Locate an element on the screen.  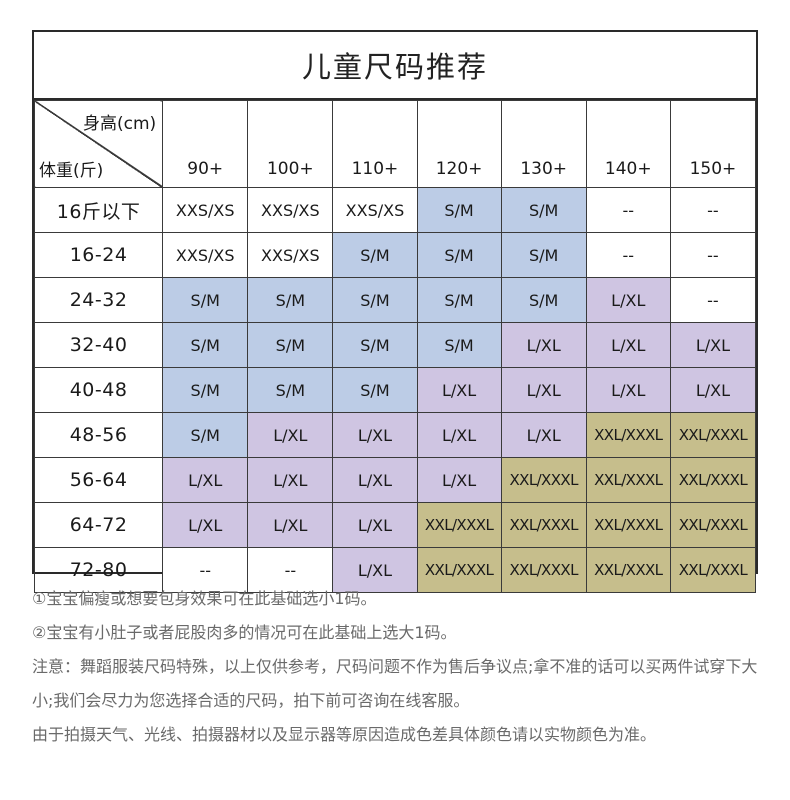
table-row: 32-40 S/M S/M S/M S/M L/XL L/XL L/XL is located at coordinates (395, 345).